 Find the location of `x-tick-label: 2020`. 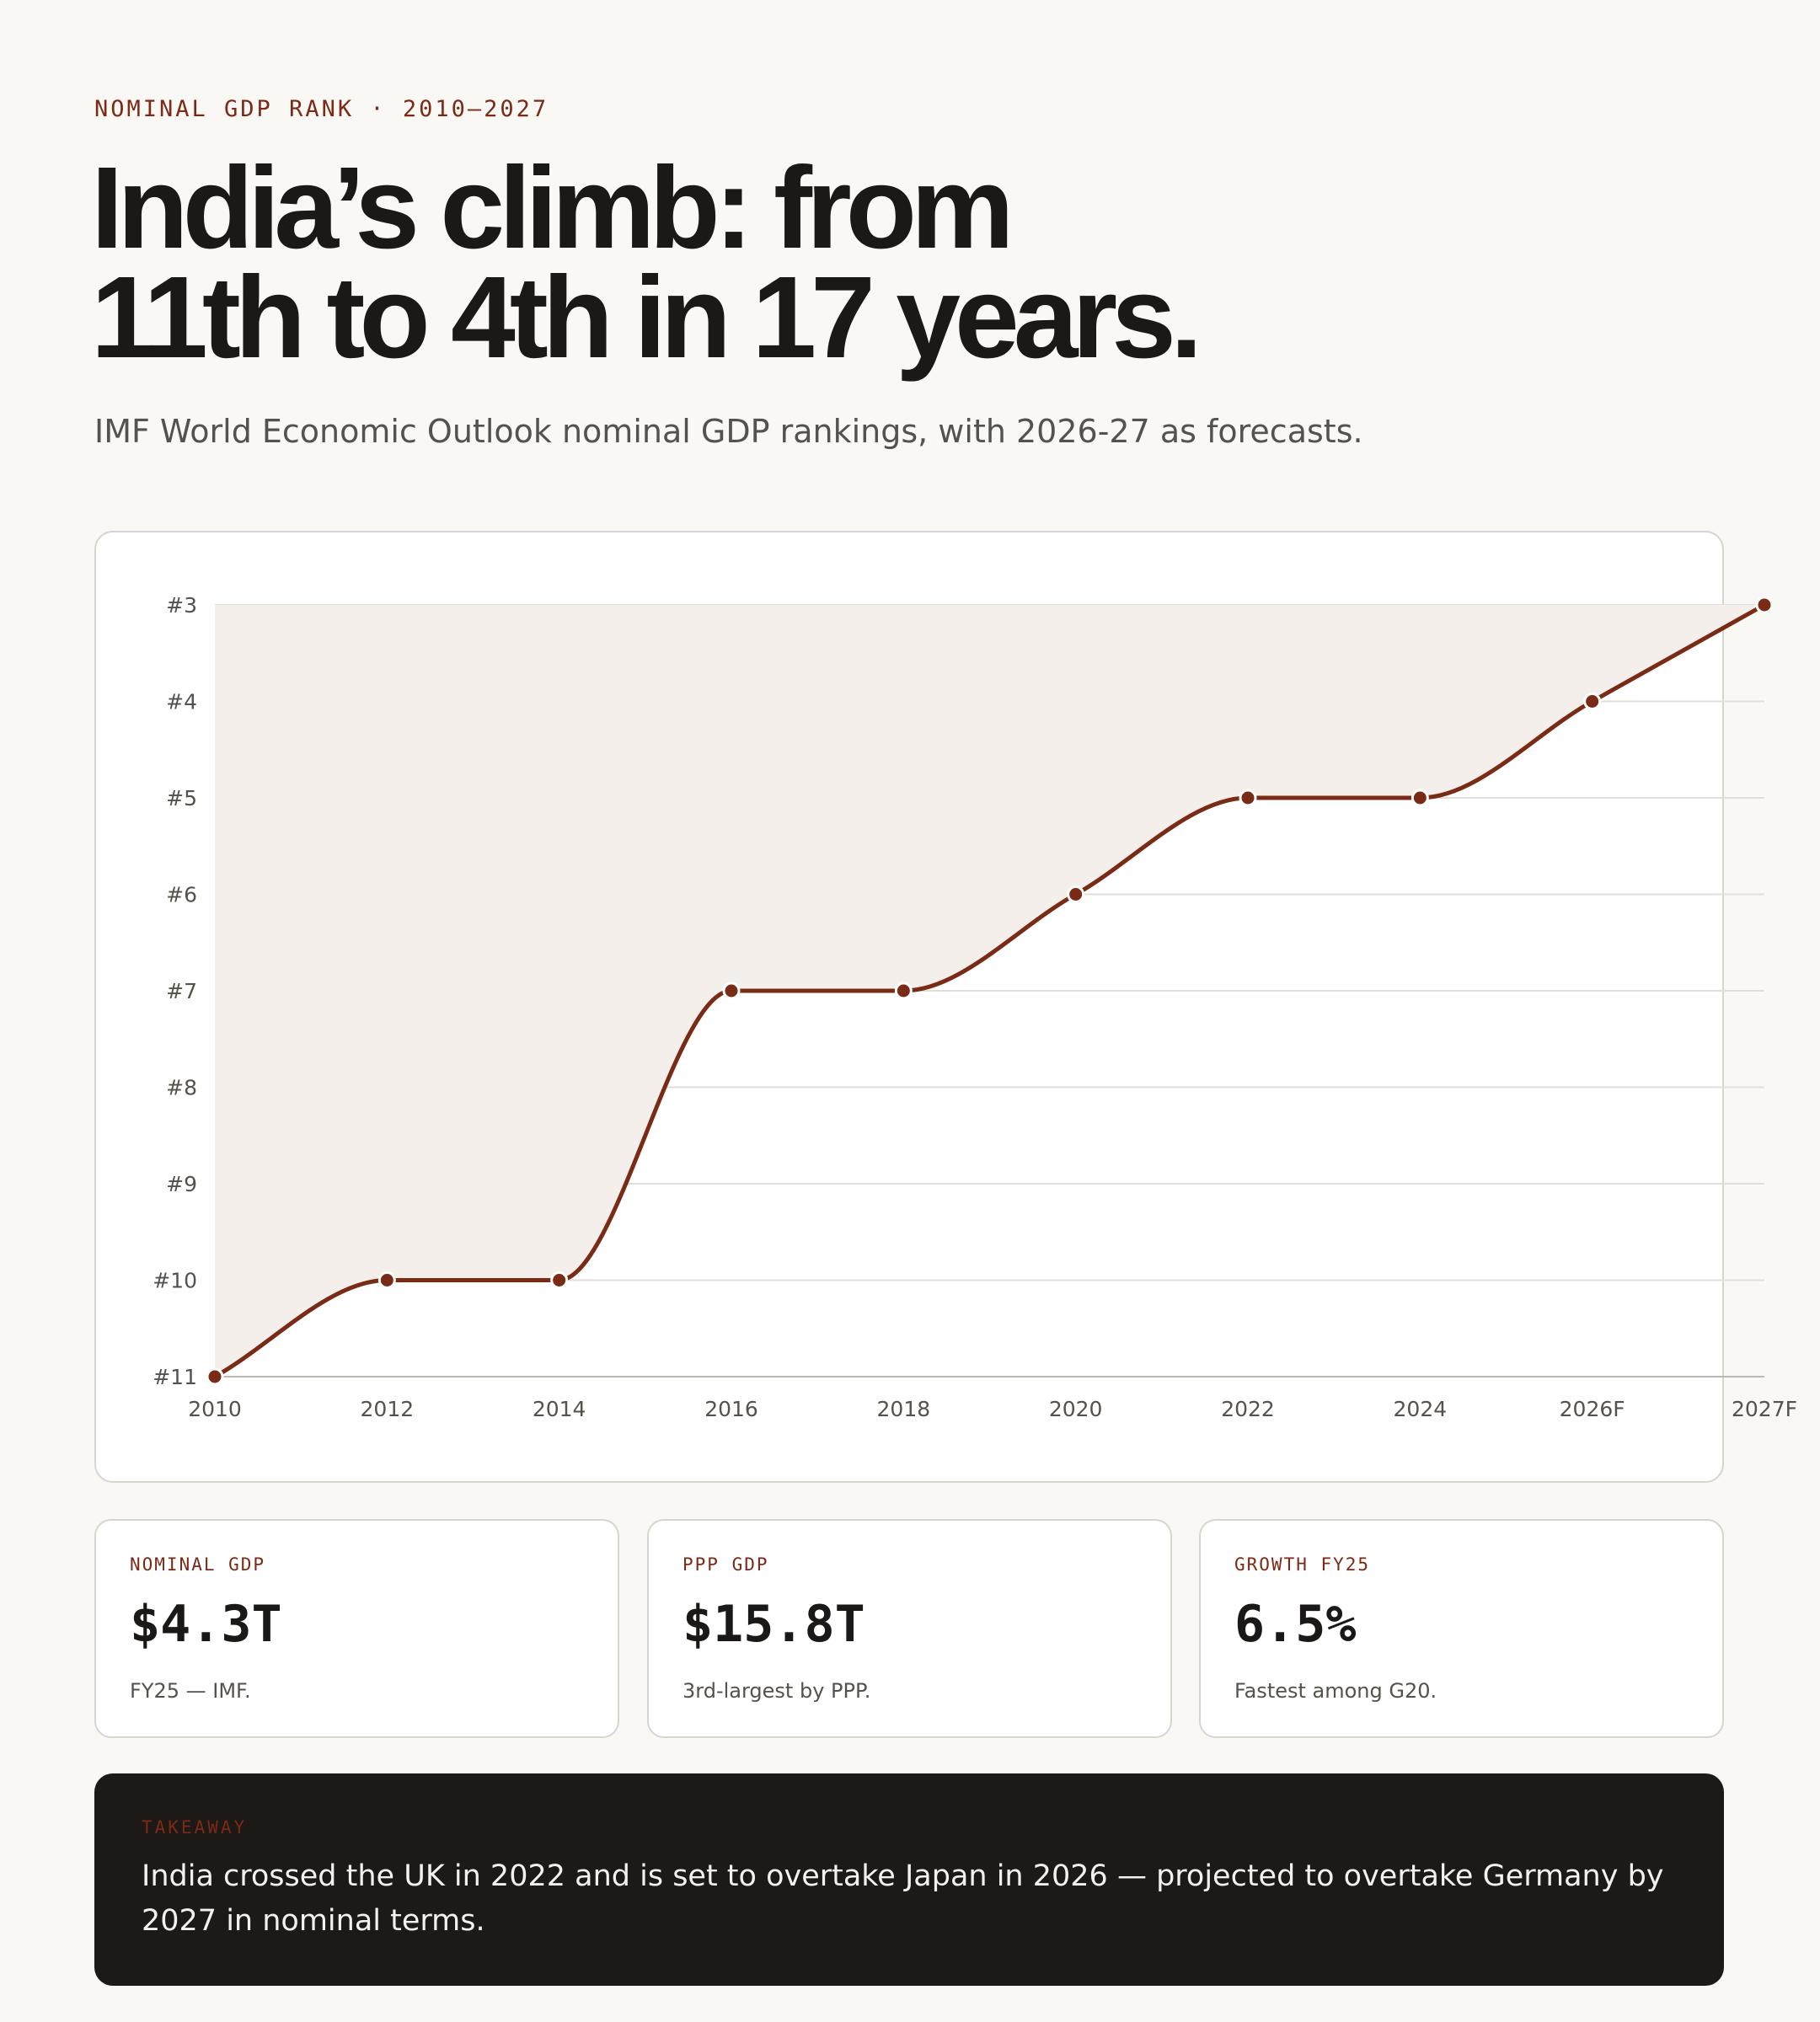

x-tick-label: 2020 is located at coordinates (1076, 1409).